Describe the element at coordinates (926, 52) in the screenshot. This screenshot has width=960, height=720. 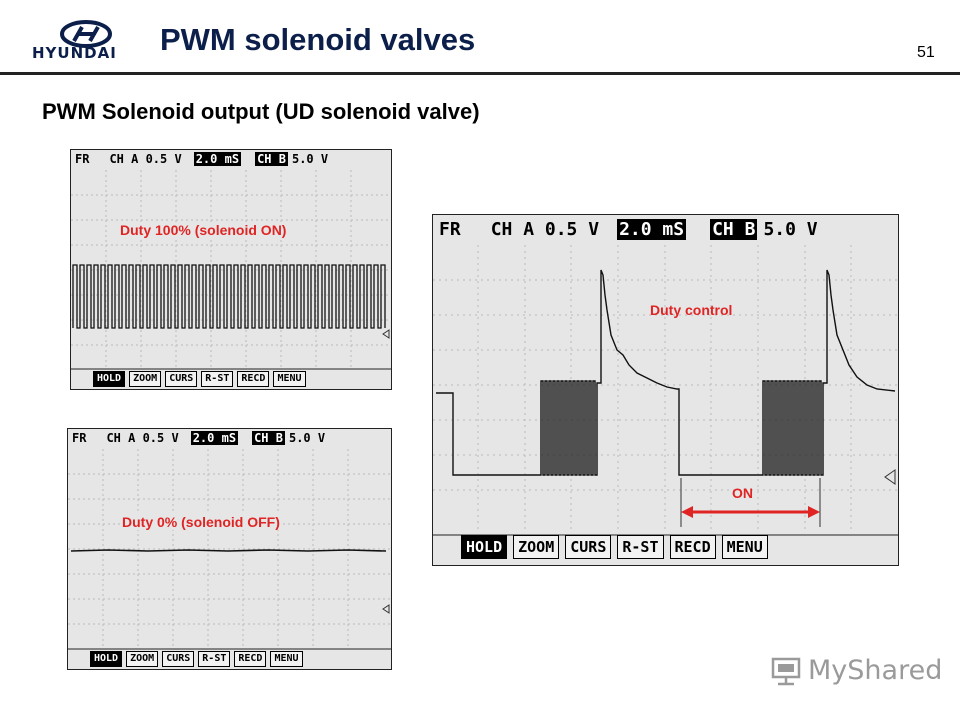
I see `page-number: 51` at that location.